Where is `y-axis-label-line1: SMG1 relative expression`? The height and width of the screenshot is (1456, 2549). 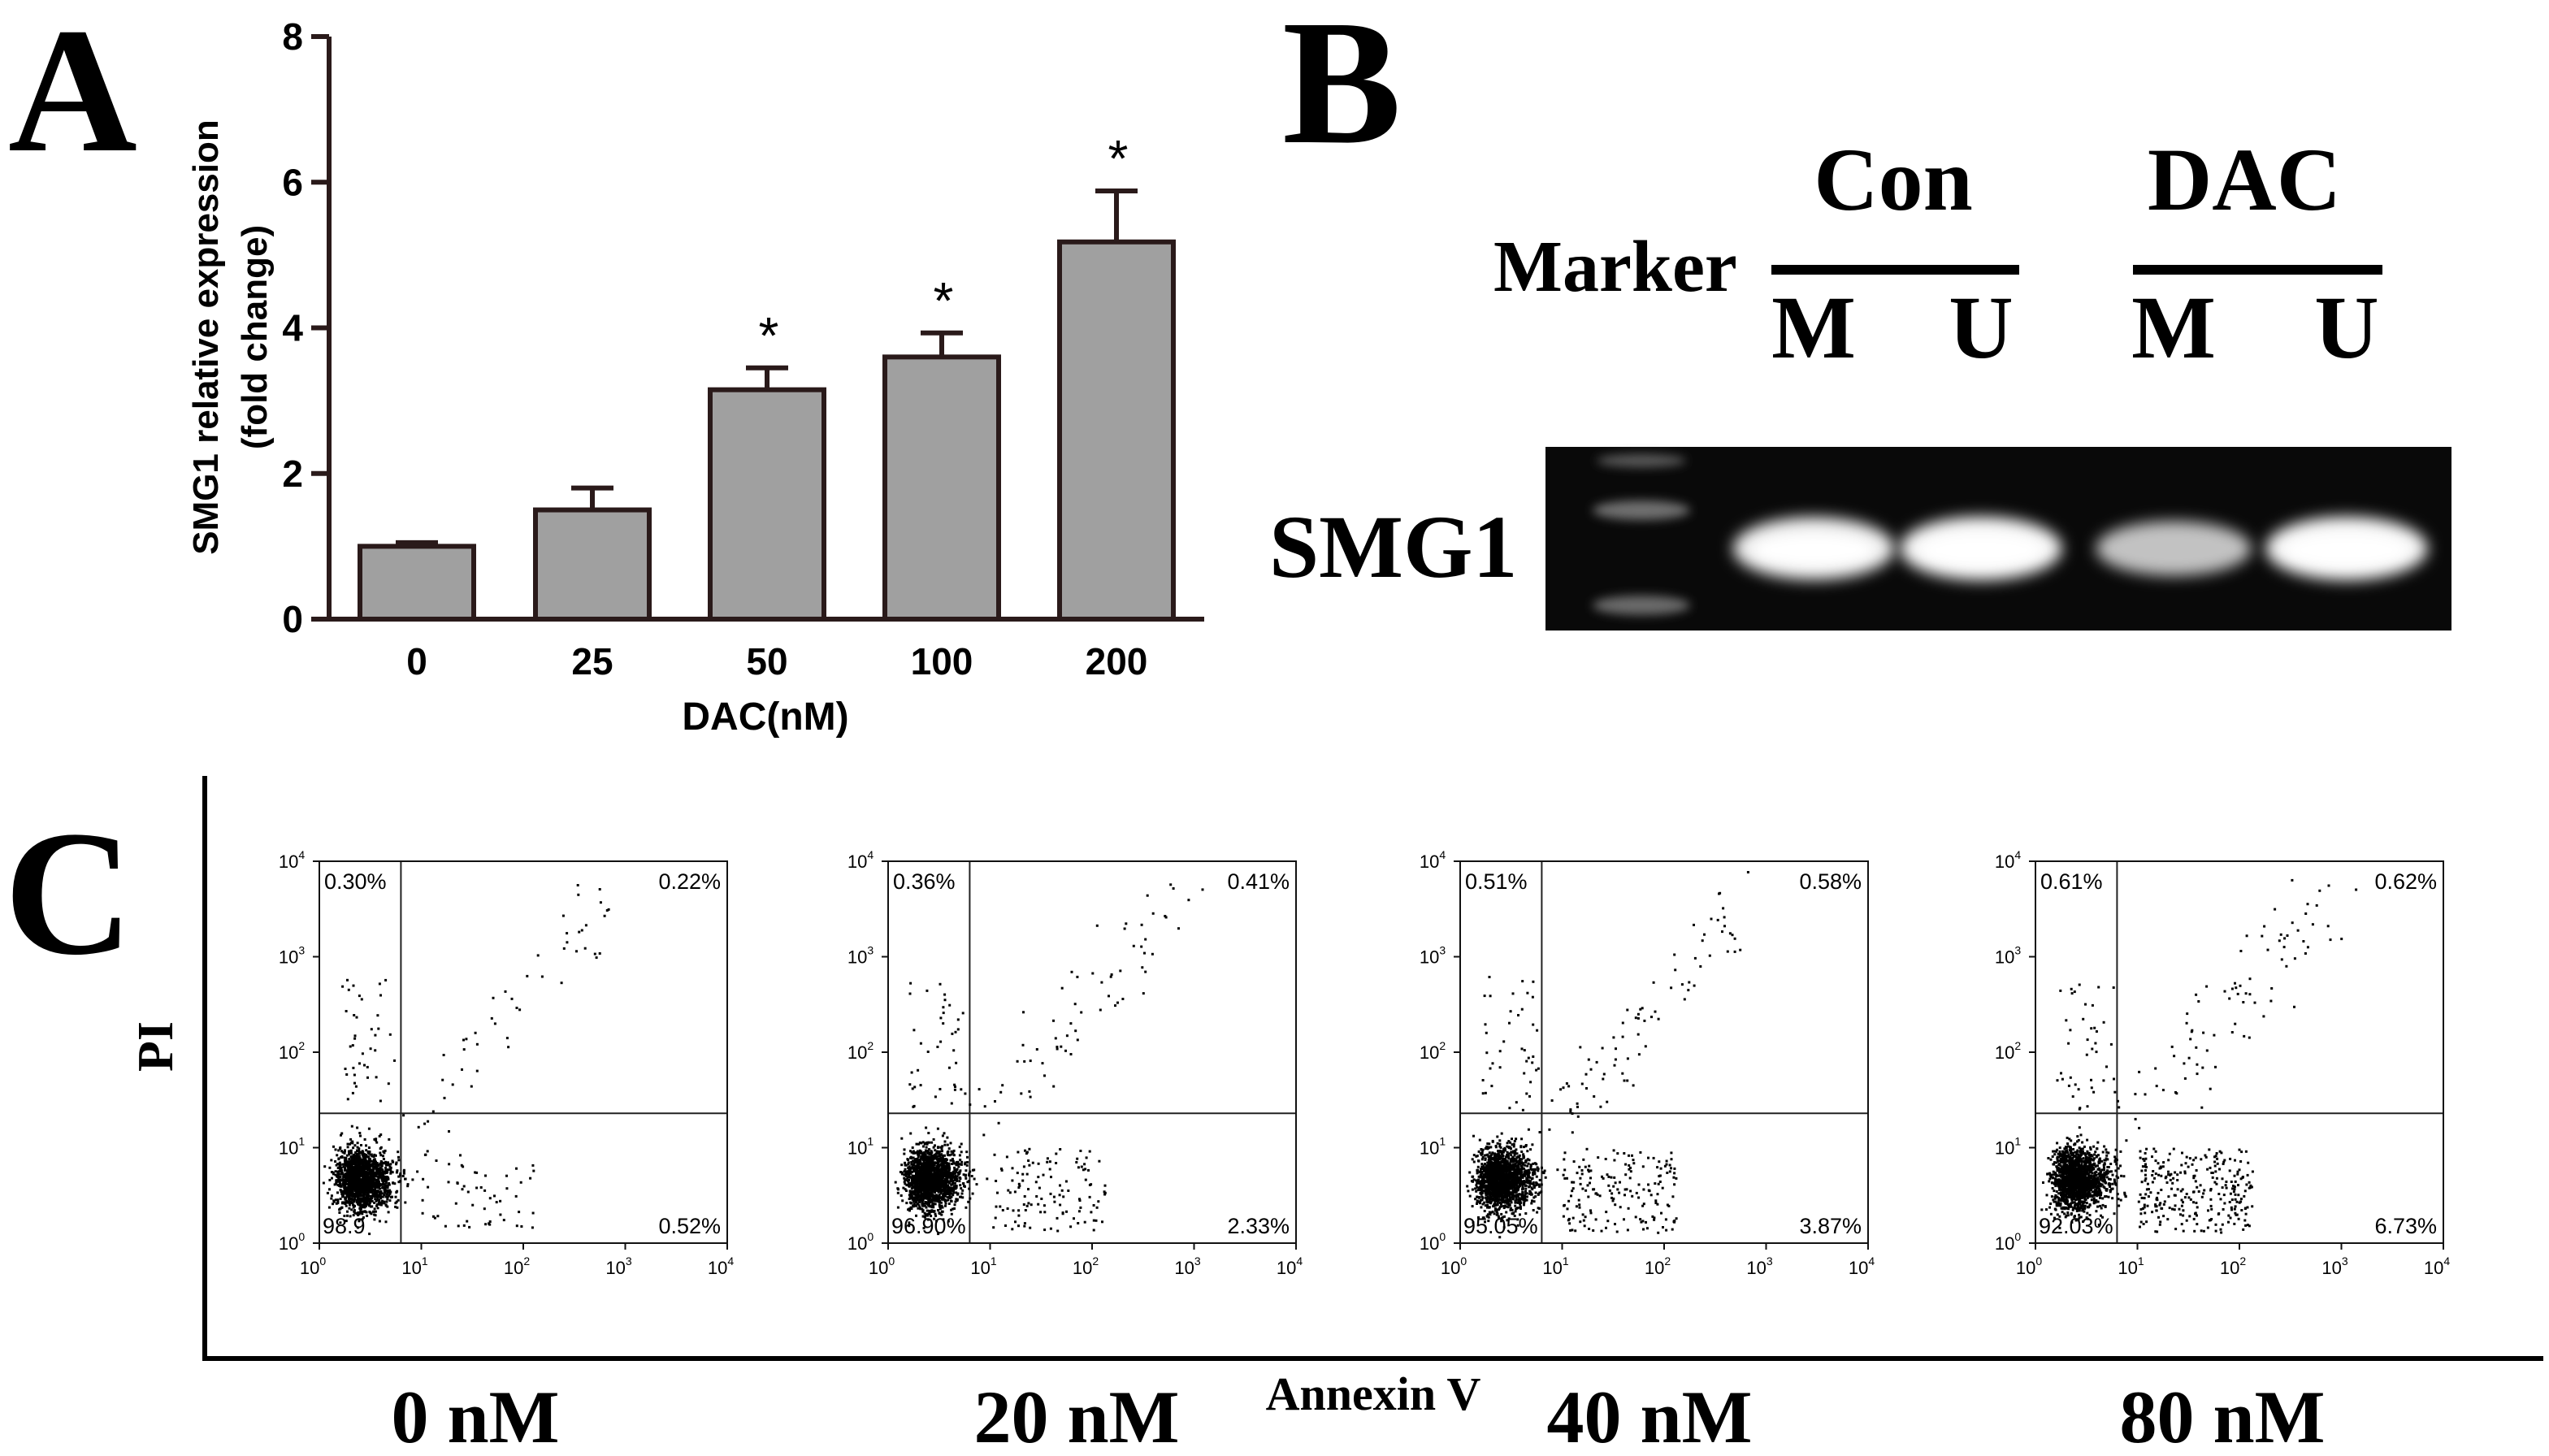 y-axis-label-line1: SMG1 relative expression is located at coordinates (206, 337).